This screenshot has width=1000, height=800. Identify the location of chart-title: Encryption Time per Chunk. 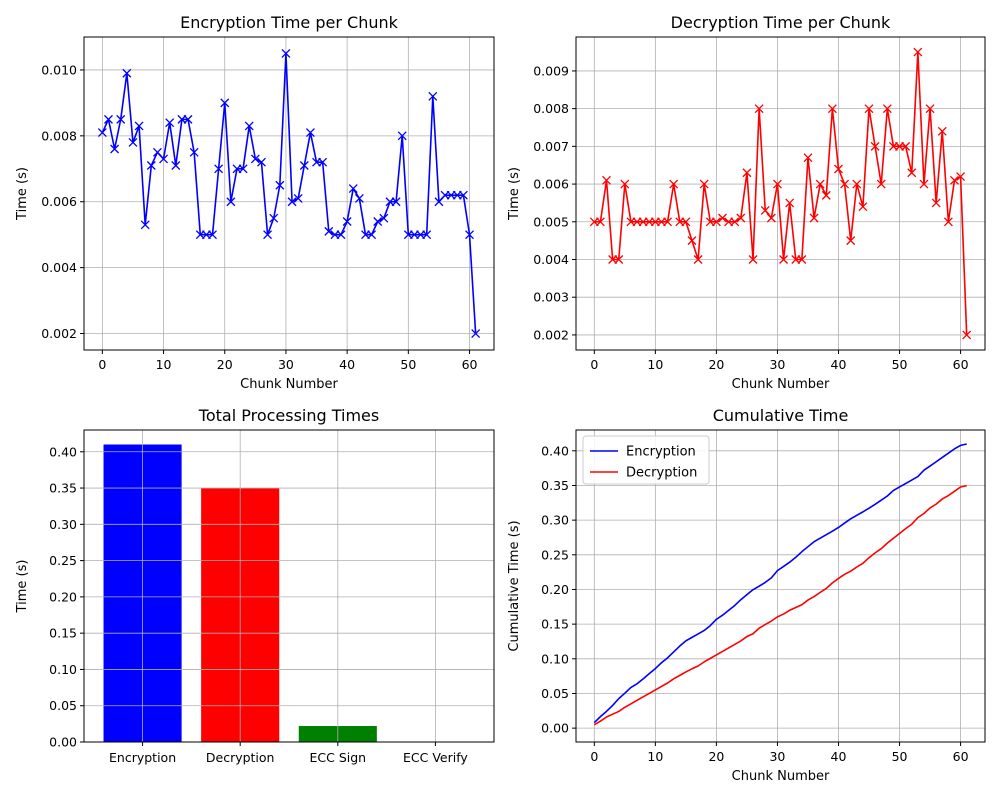
(289, 22).